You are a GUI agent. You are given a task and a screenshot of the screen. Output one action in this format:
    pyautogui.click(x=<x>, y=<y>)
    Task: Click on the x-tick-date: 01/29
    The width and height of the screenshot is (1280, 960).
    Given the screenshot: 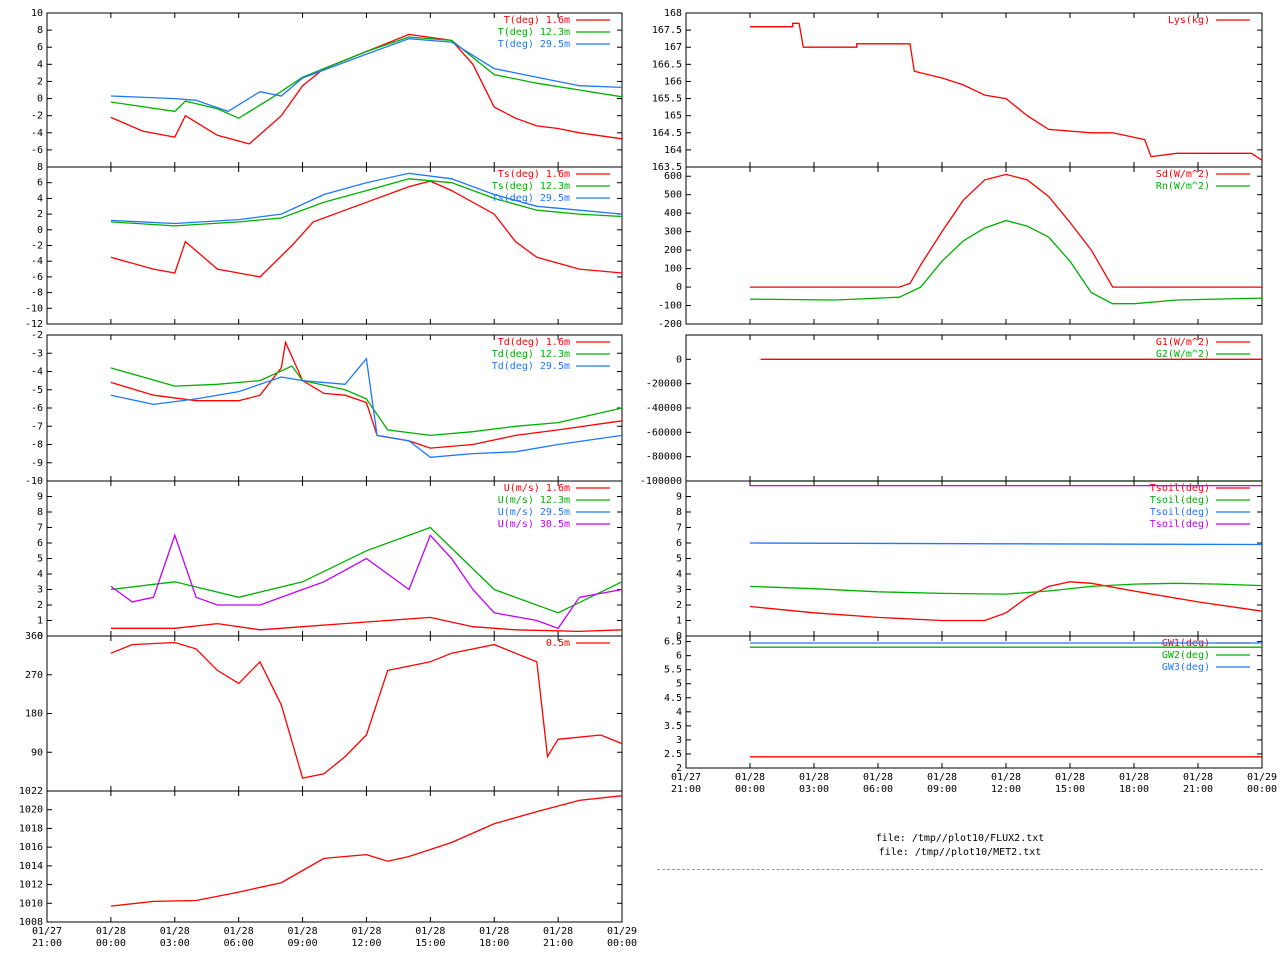 What is the action you would take?
    pyautogui.click(x=622, y=931)
    